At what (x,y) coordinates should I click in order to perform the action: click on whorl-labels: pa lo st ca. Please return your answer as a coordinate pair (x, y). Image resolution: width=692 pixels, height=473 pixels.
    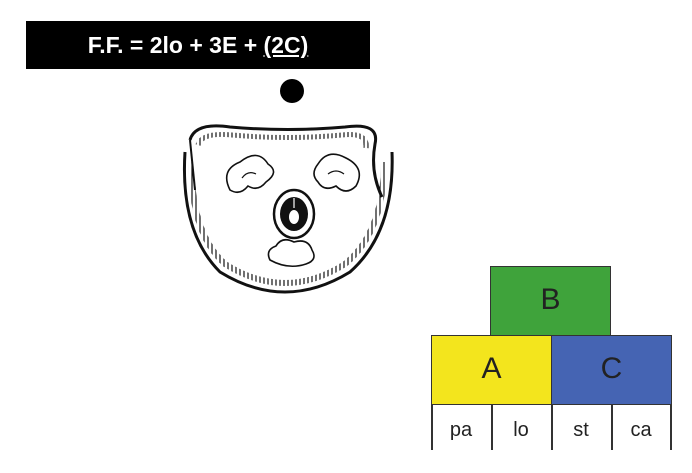
    Looking at the image, I should click on (551, 427).